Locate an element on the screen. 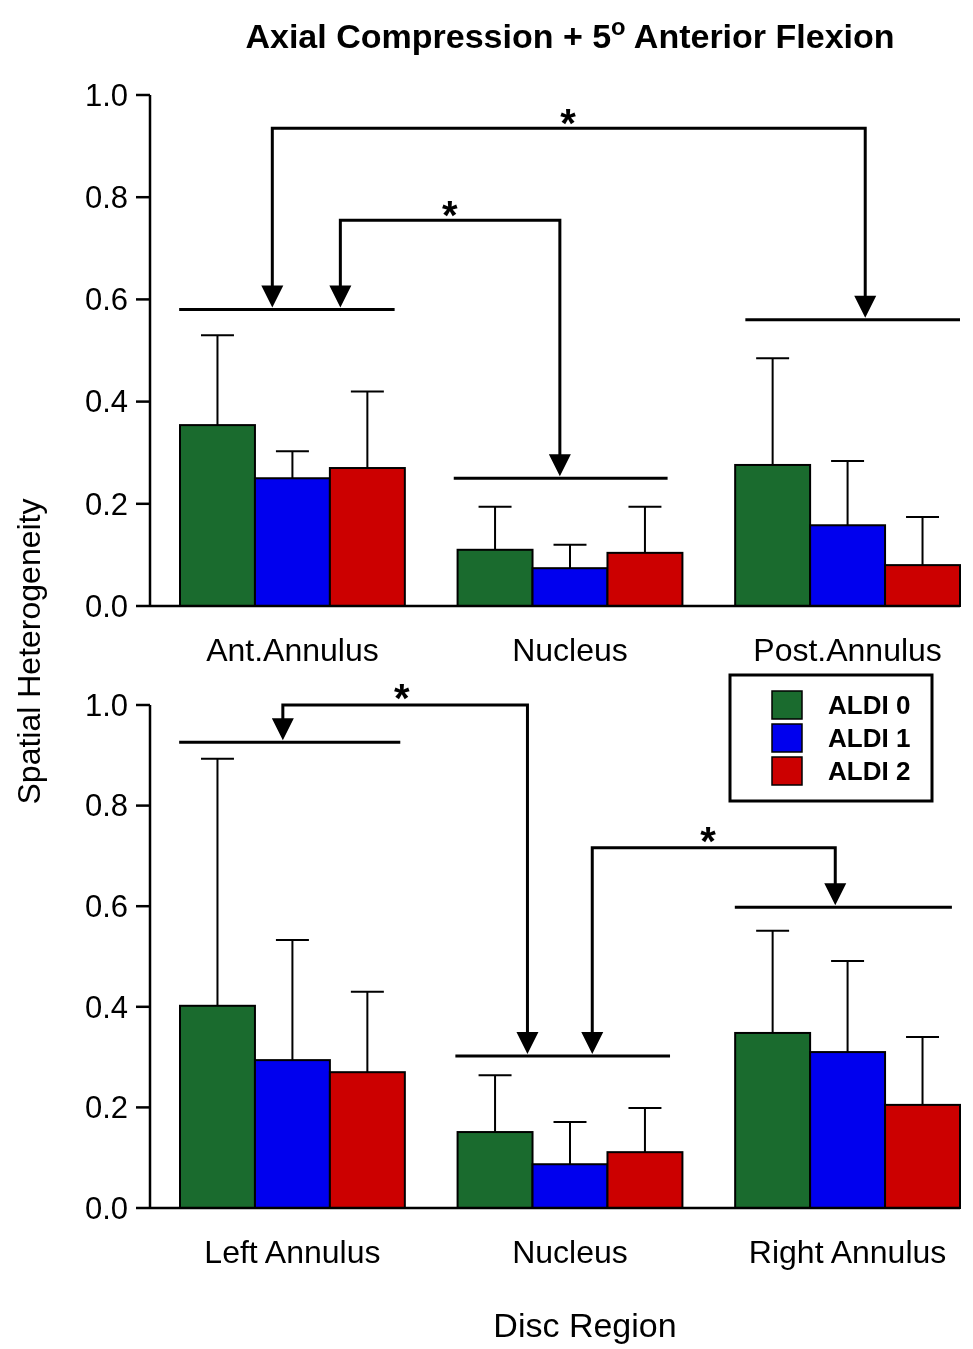 The width and height of the screenshot is (973, 1349). x-tick-label: Left Annulus is located at coordinates (292, 1252).